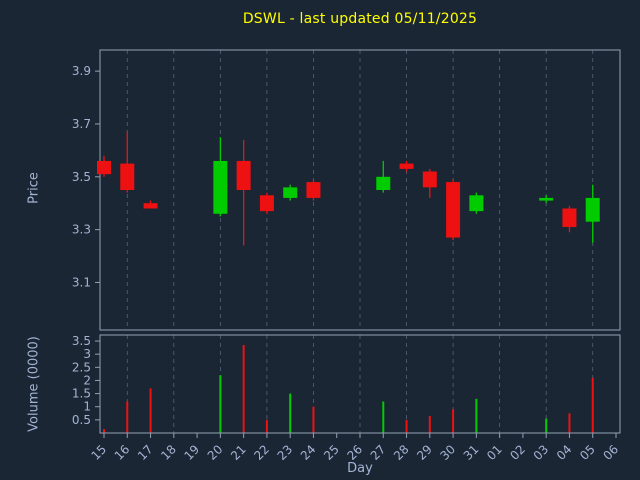 The image size is (640, 480). What do you see at coordinates (87, 354) in the screenshot?
I see `volume-tick-label: 3` at bounding box center [87, 354].